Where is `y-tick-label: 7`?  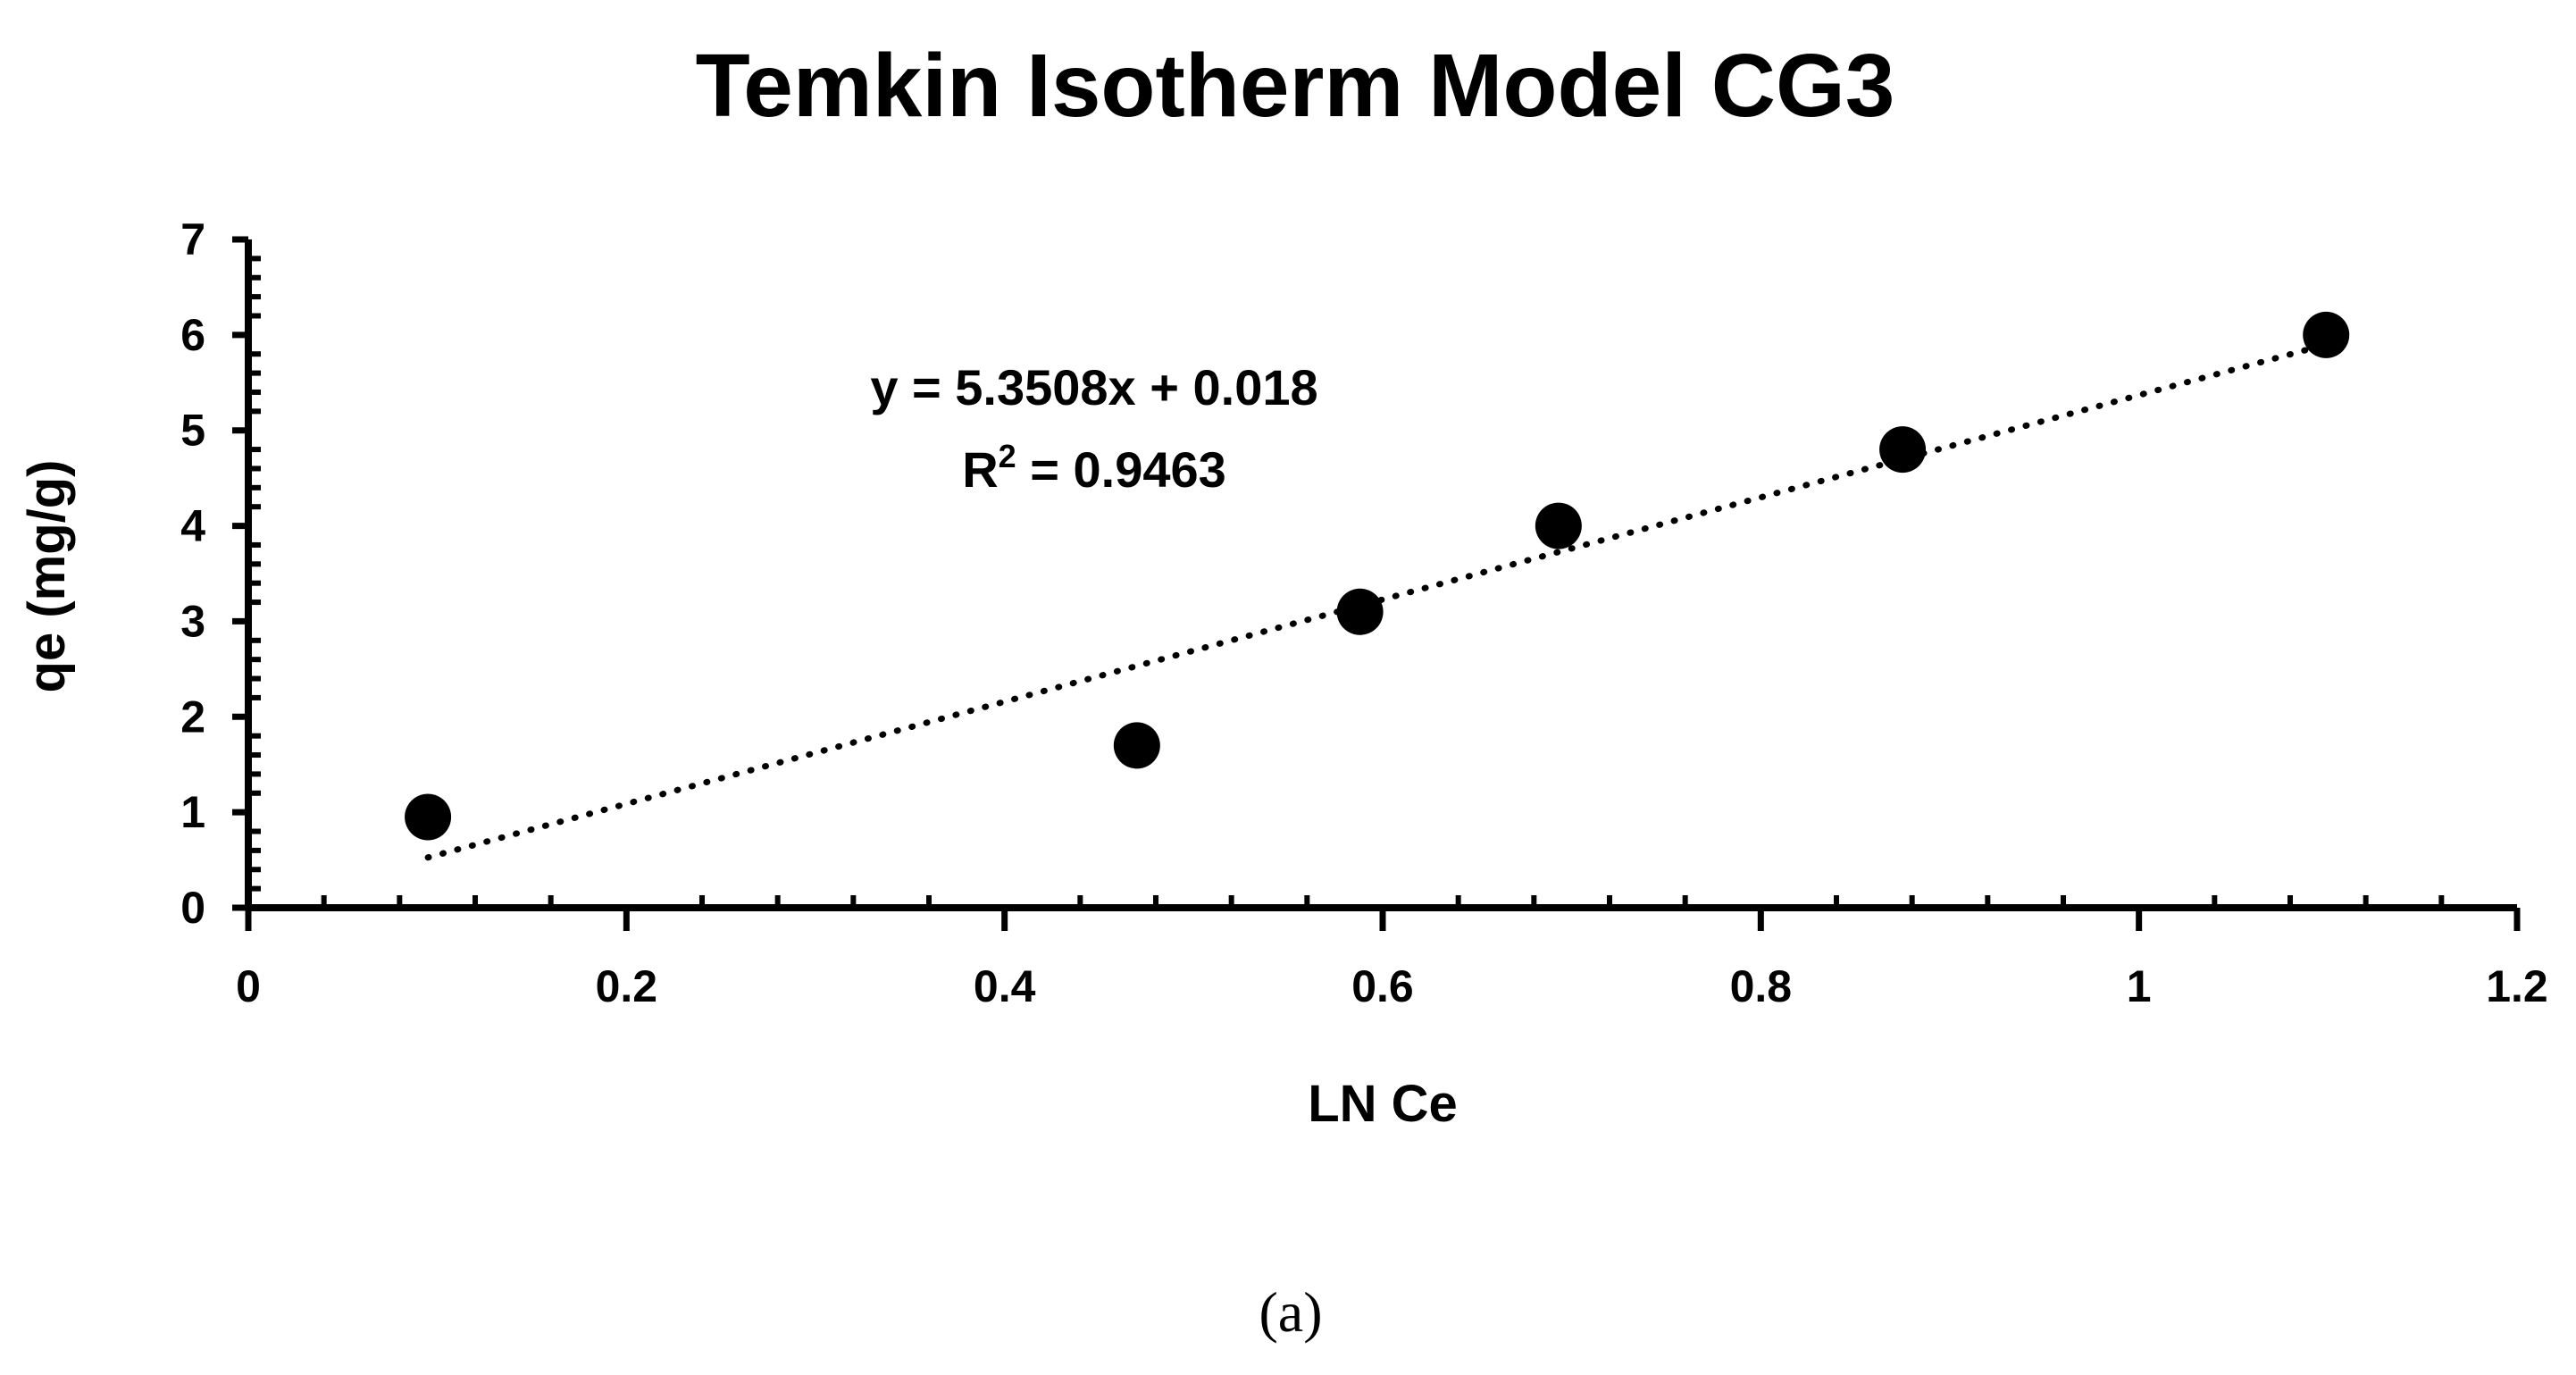
y-tick-label: 7 is located at coordinates (193, 239).